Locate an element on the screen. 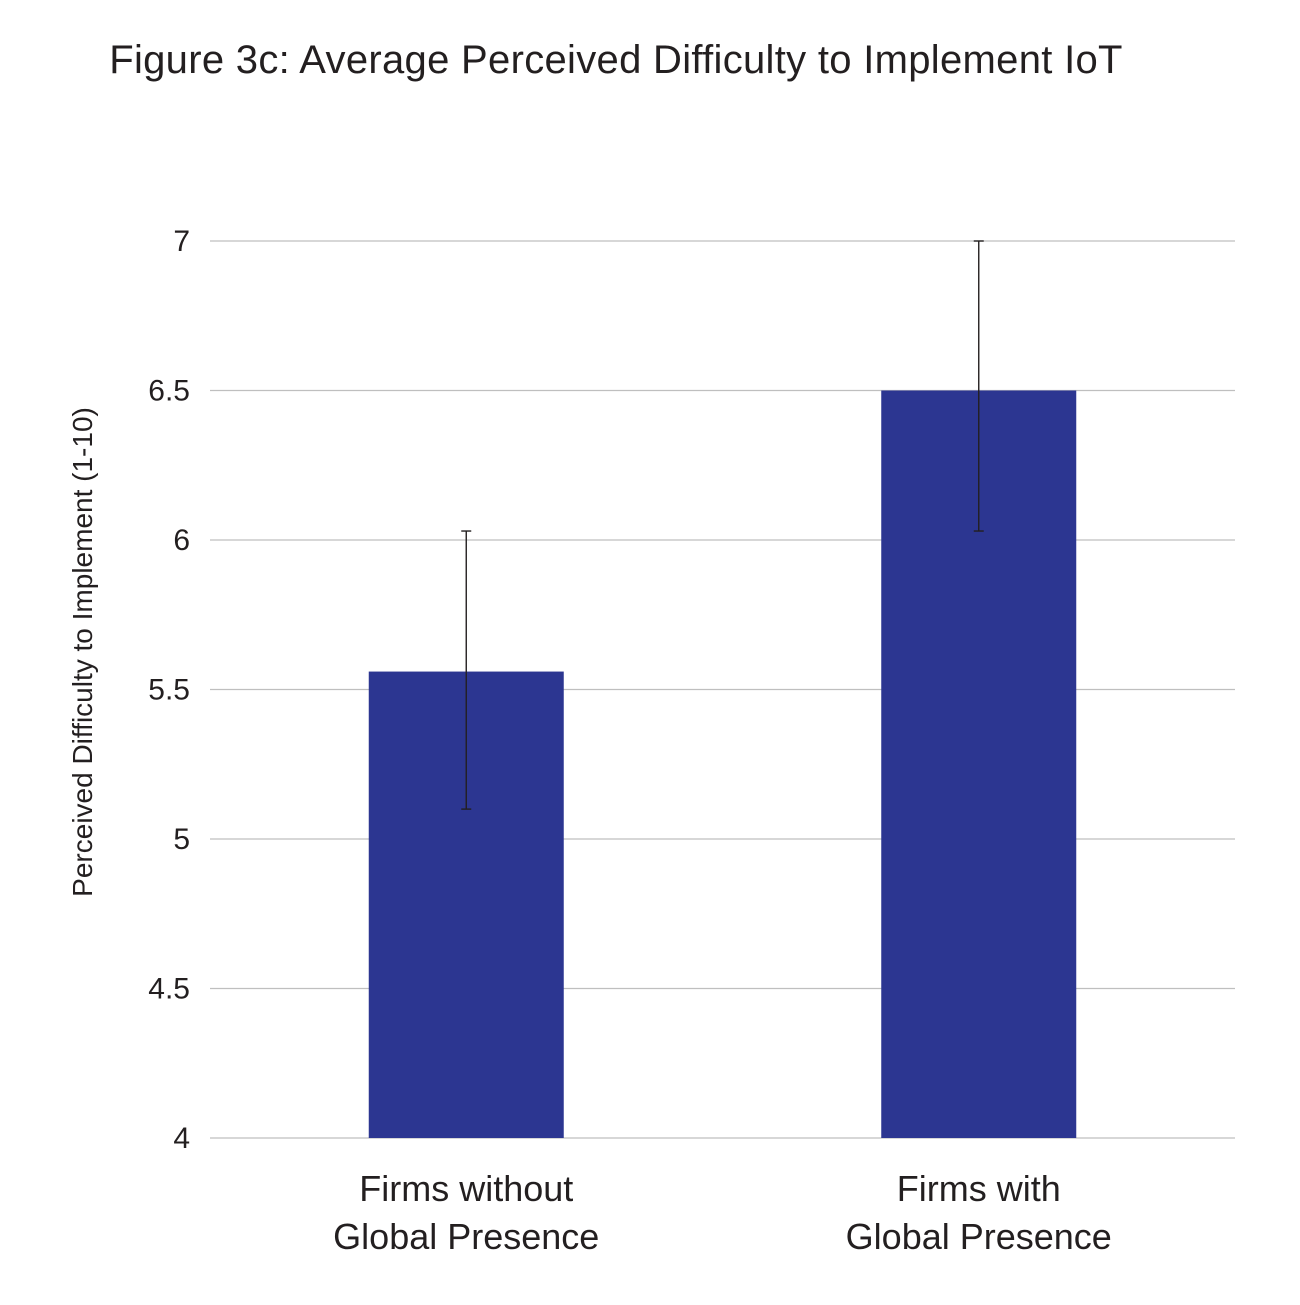  y-tick-label: 5 is located at coordinates (181, 839).